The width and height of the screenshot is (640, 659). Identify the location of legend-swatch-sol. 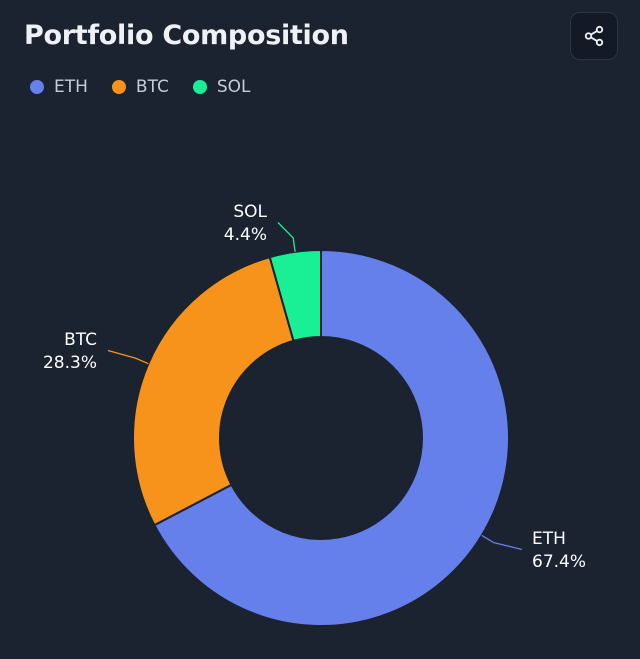
(199, 87).